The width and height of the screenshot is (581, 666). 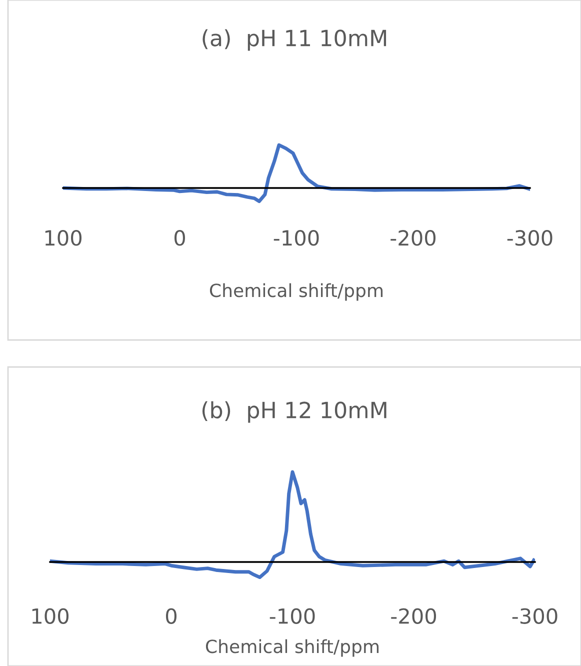 I want to click on chart-title: (b) pH 12 10mM, so click(x=294, y=412).